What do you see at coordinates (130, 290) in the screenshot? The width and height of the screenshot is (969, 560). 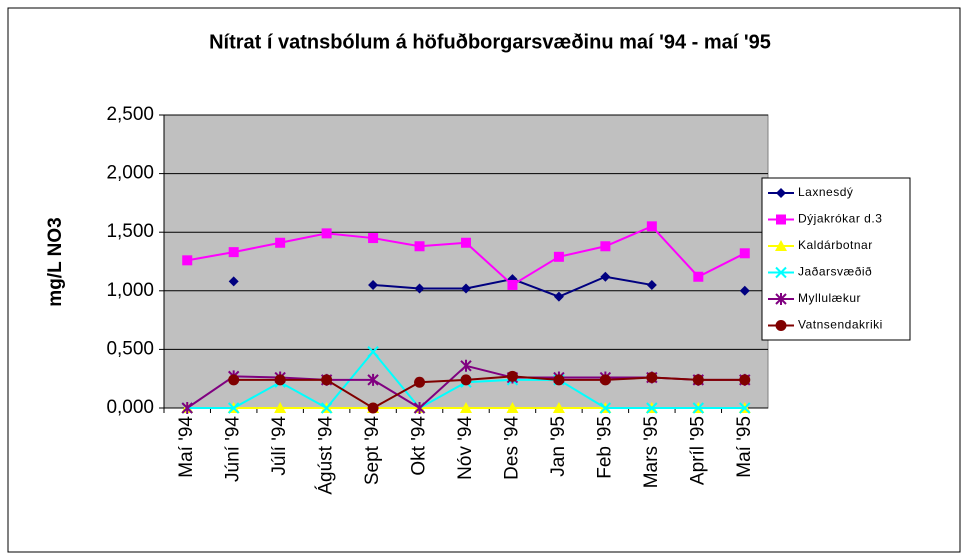 I see `y-tick-label: 1,000` at bounding box center [130, 290].